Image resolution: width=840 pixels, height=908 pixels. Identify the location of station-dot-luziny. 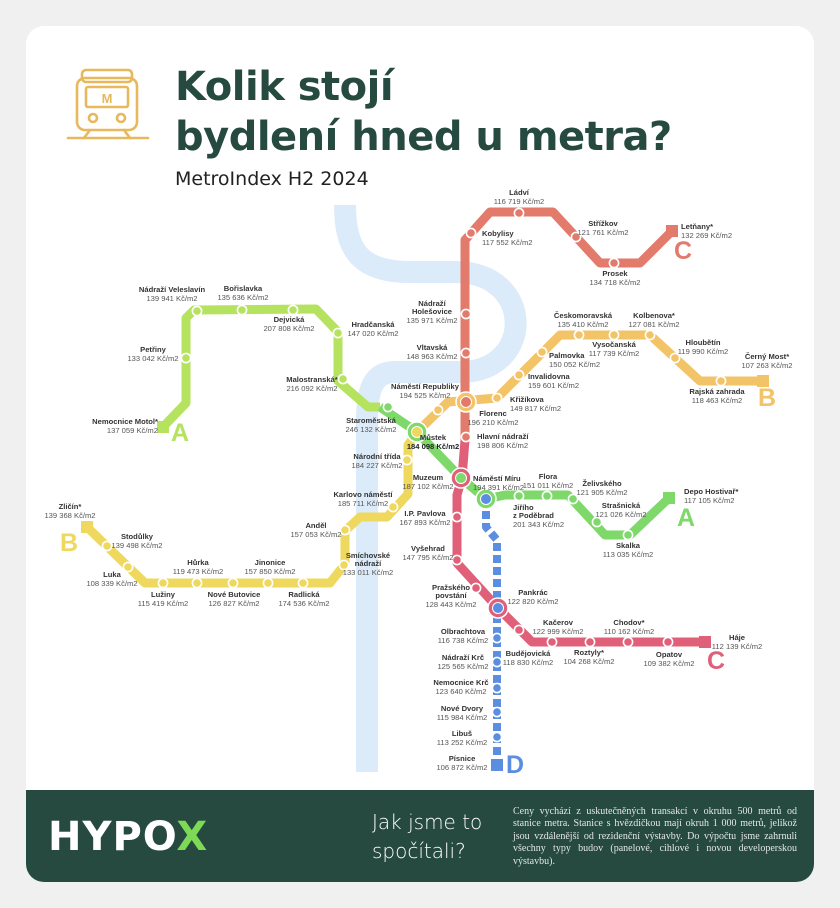
(163, 583).